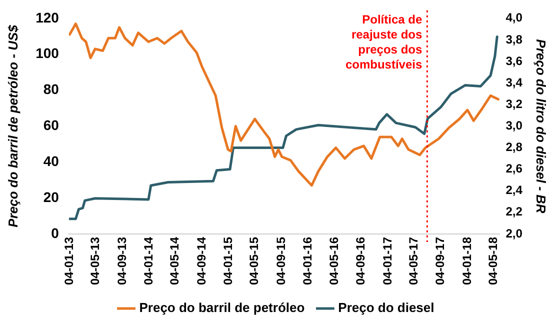 This screenshot has height=325, width=556. I want to click on x-tick-label: 04-09-15, so click(281, 261).